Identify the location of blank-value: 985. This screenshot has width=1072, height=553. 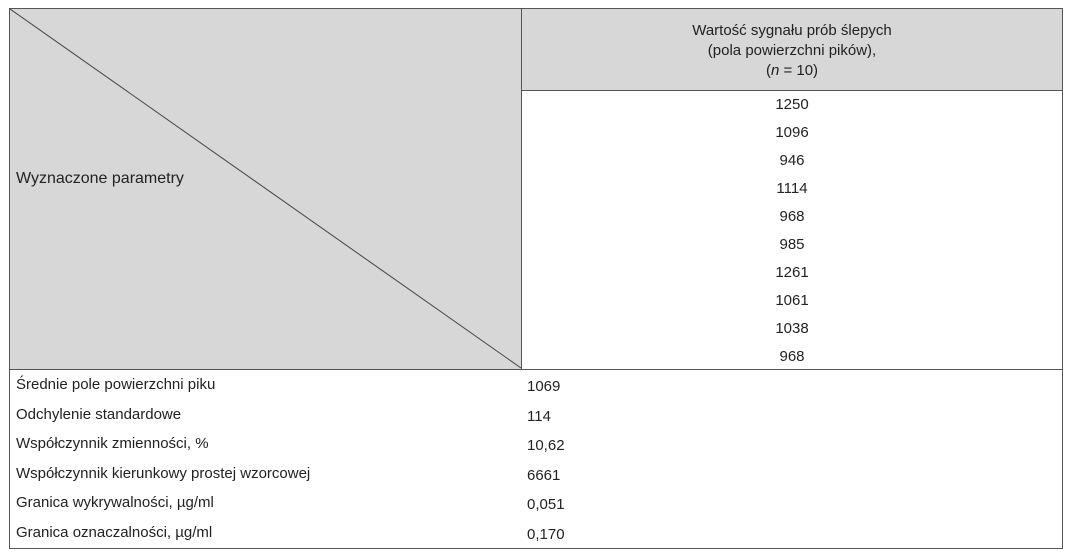
(792, 244).